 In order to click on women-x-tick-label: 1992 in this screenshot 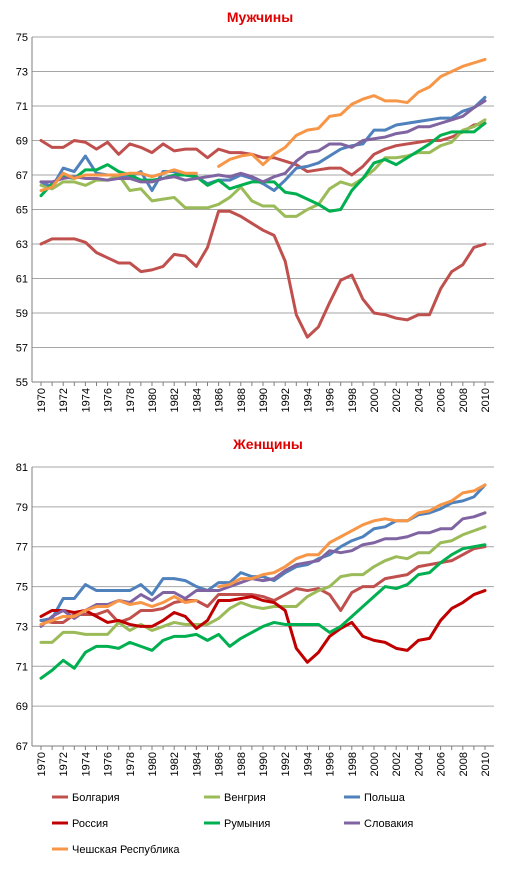, I will do `click(286, 764)`.